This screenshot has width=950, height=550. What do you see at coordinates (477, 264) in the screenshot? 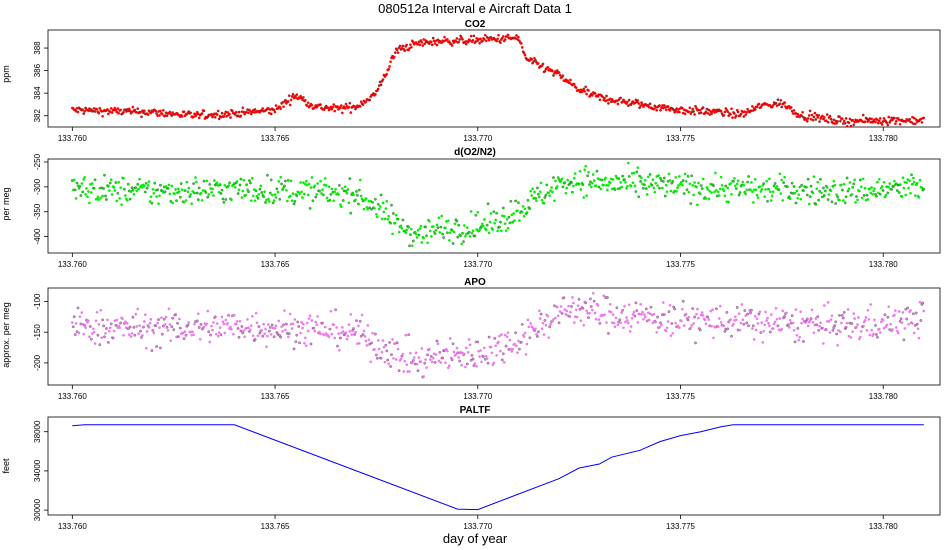
I see `x-tick-label-do2n2: 133.770` at bounding box center [477, 264].